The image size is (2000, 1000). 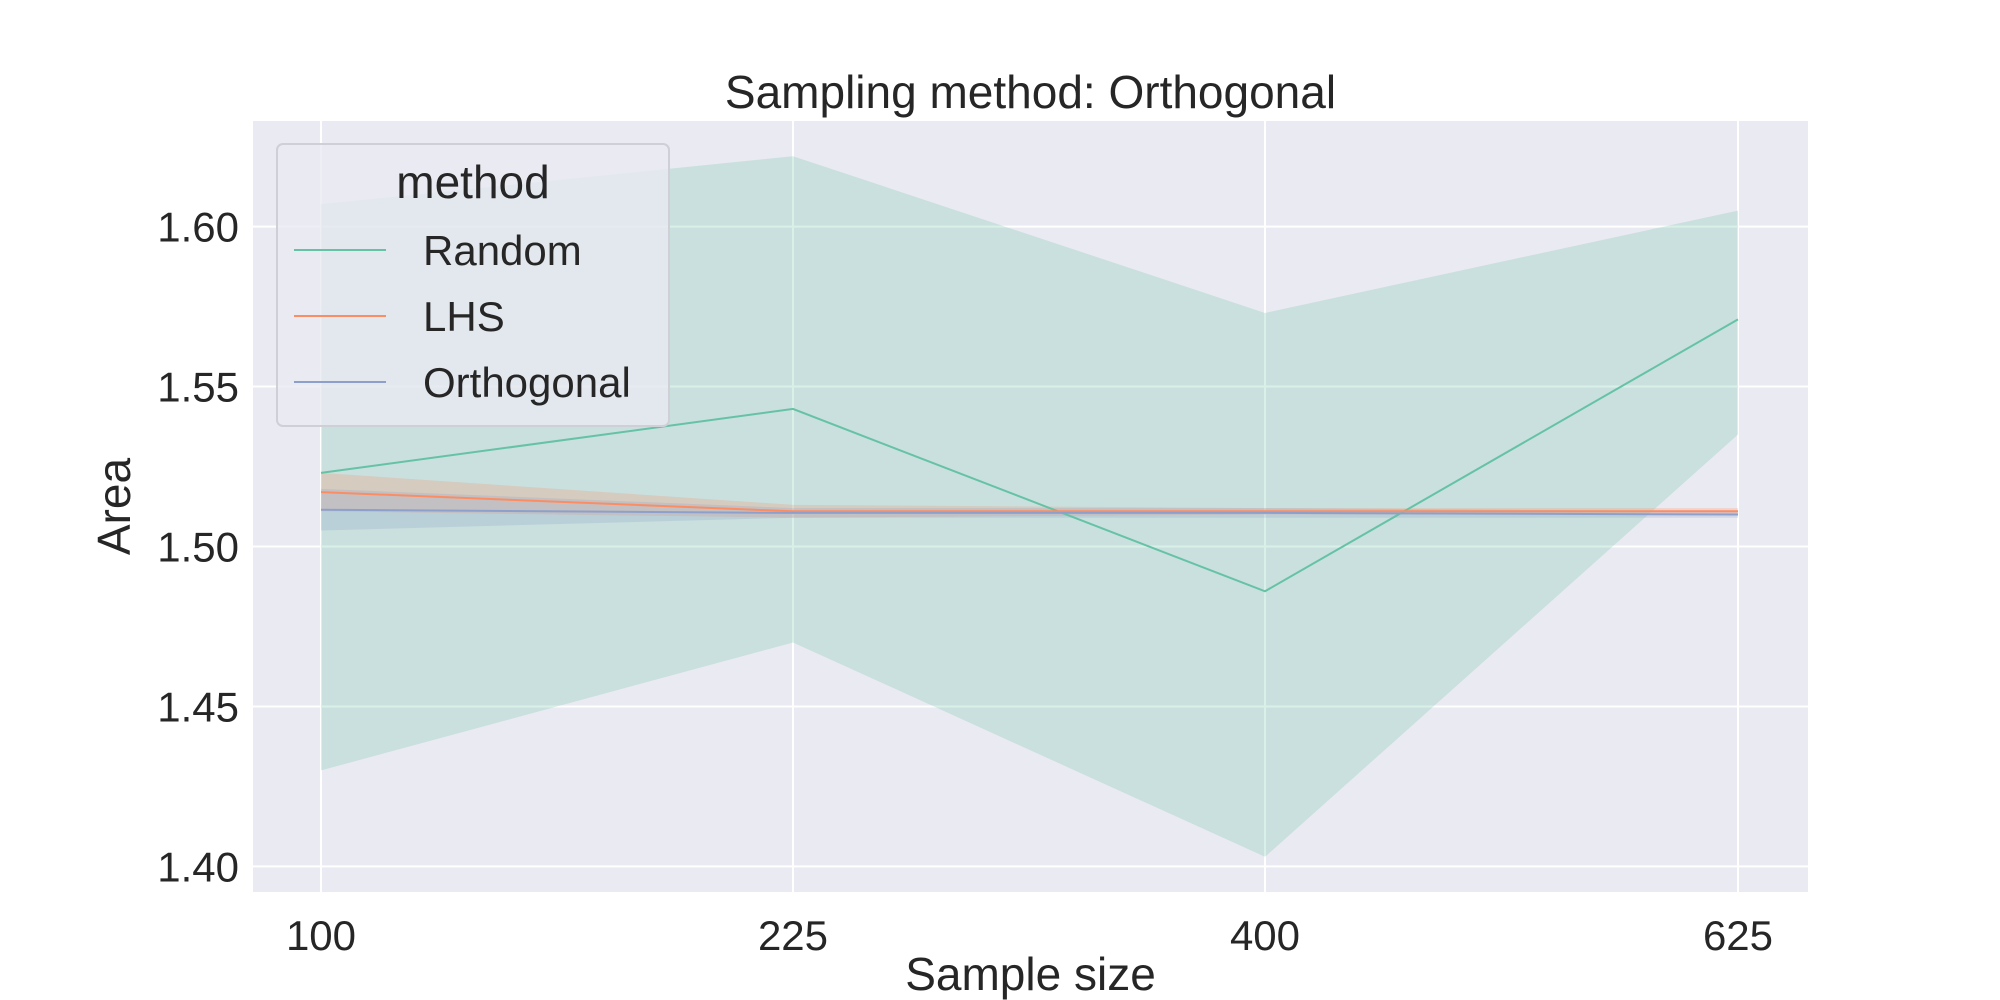 I want to click on x-tick-label-225: 225, so click(x=793, y=935).